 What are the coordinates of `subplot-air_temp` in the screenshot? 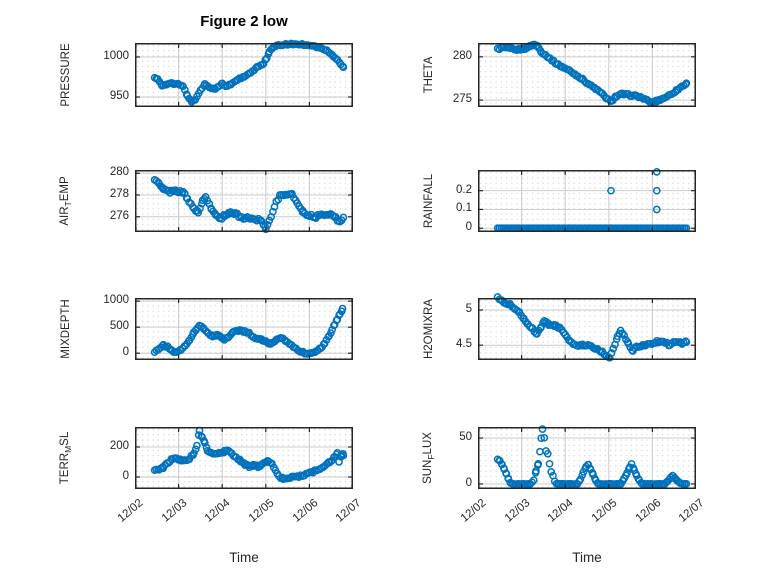 It's located at (244, 202).